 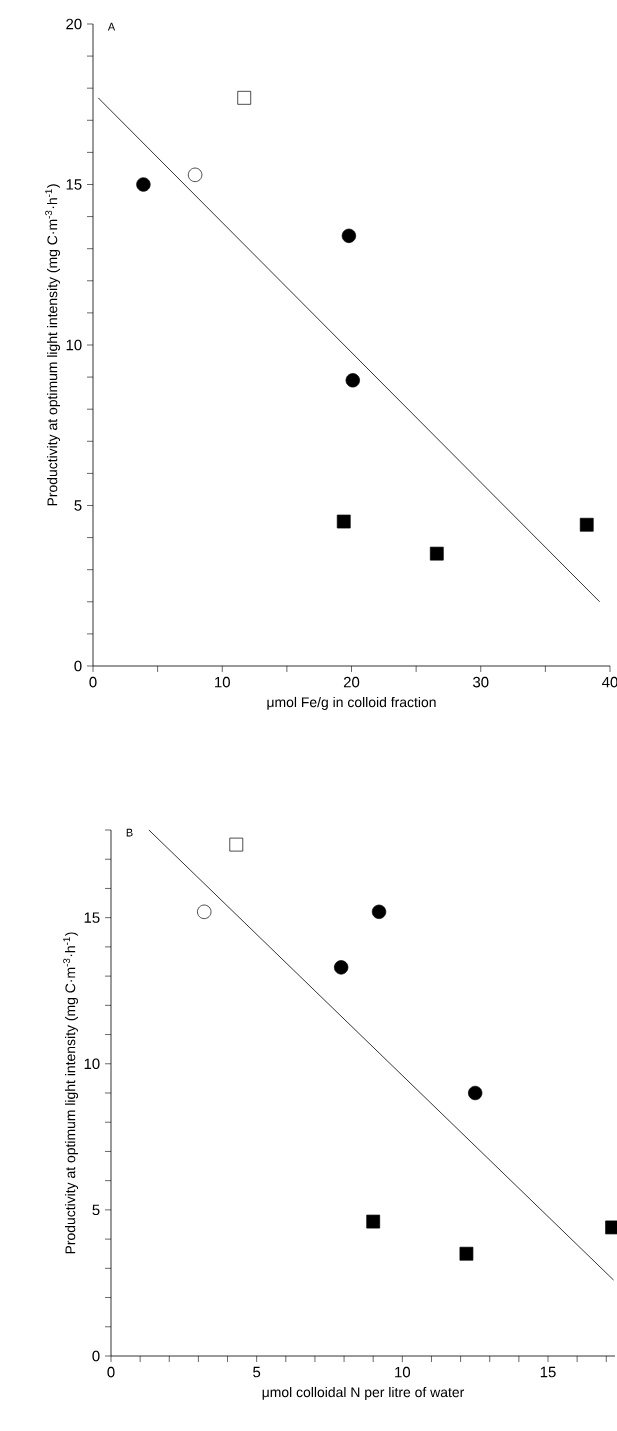 I want to click on x-axis-title: μmol Fe/g in colloid fraction, so click(x=351, y=703).